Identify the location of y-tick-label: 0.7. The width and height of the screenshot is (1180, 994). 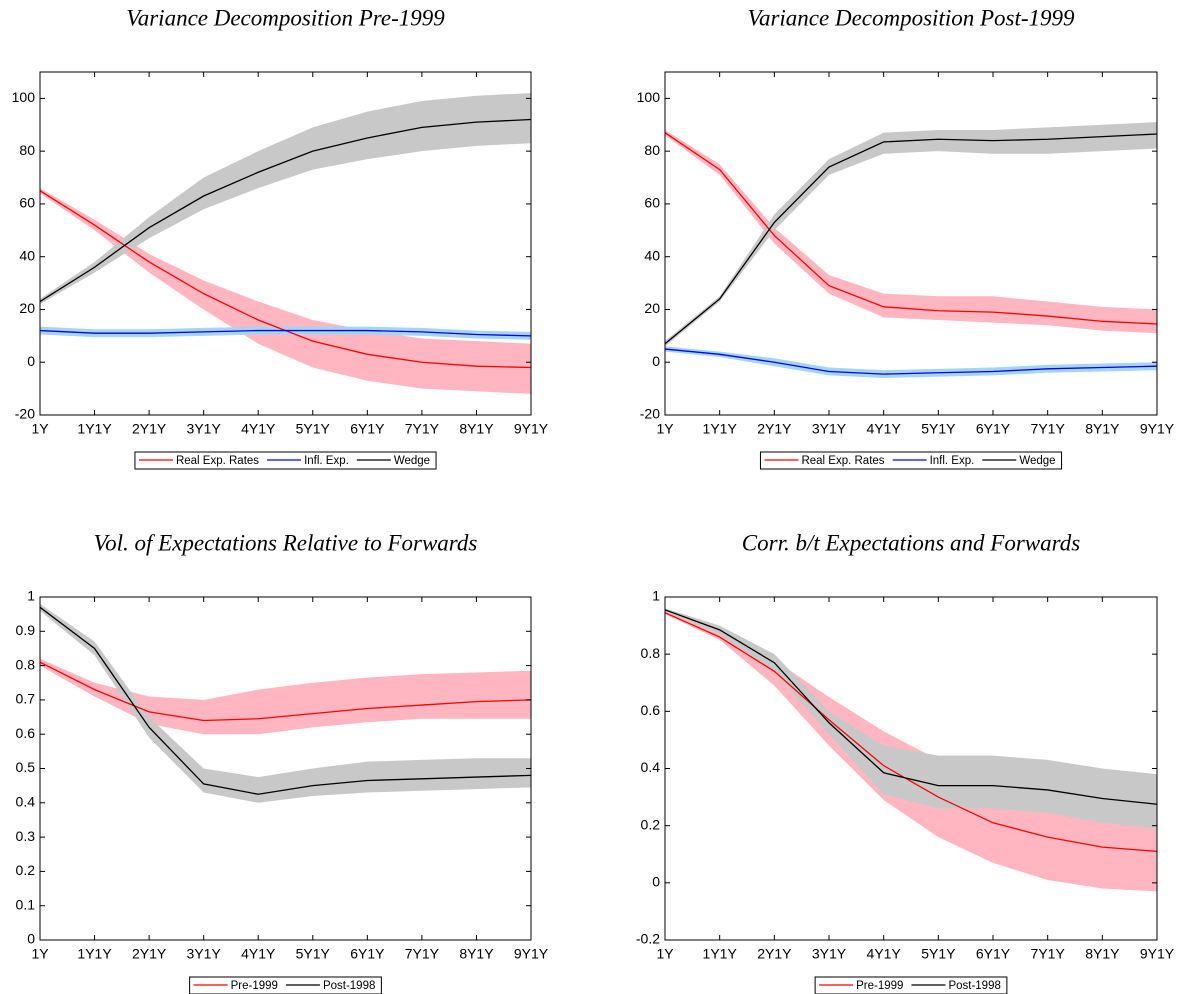
(26, 699).